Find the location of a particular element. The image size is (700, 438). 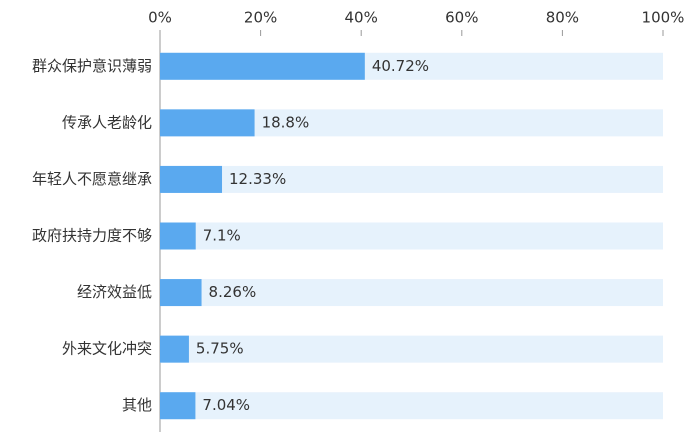

y-tick-label: 传承人老龄化 is located at coordinates (107, 122).